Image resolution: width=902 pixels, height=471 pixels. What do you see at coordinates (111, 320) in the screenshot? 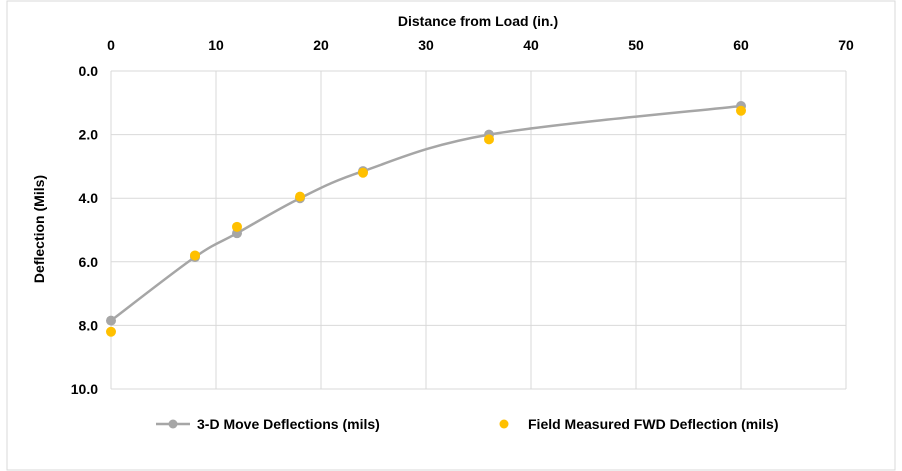
I see `data-point-3d-move` at bounding box center [111, 320].